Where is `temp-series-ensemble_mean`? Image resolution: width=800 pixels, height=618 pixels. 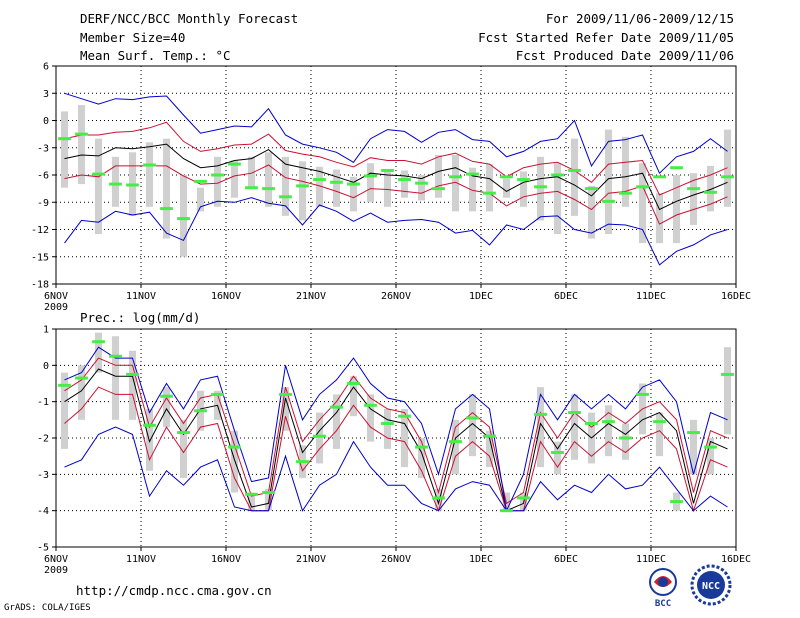
temp-series-ensemble_mean is located at coordinates (396, 177).